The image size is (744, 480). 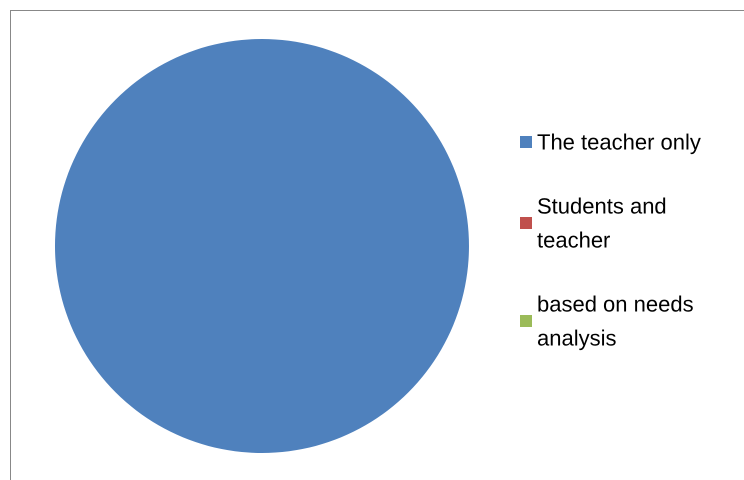 I want to click on legend-label: Students and teacher, so click(x=605, y=223).